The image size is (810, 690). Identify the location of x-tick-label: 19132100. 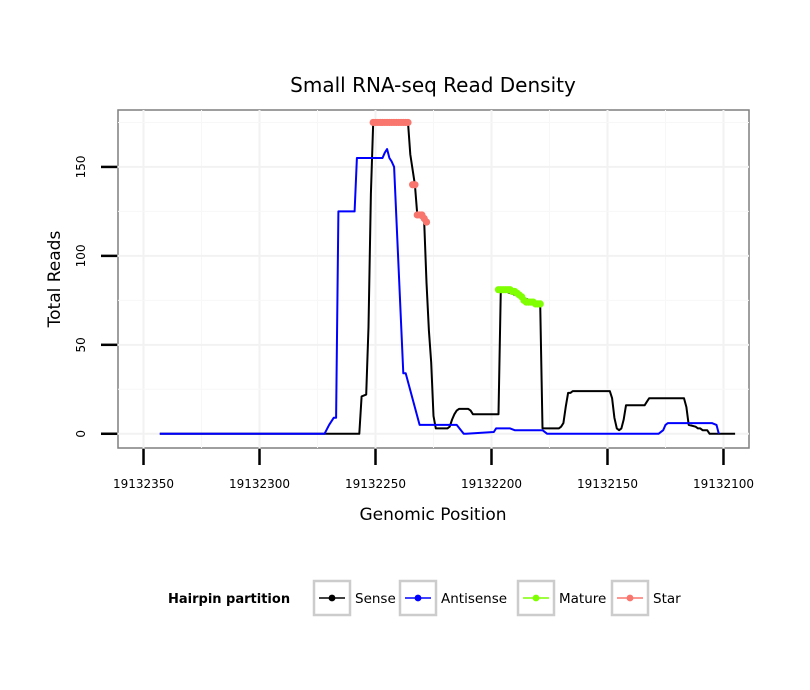
(723, 484).